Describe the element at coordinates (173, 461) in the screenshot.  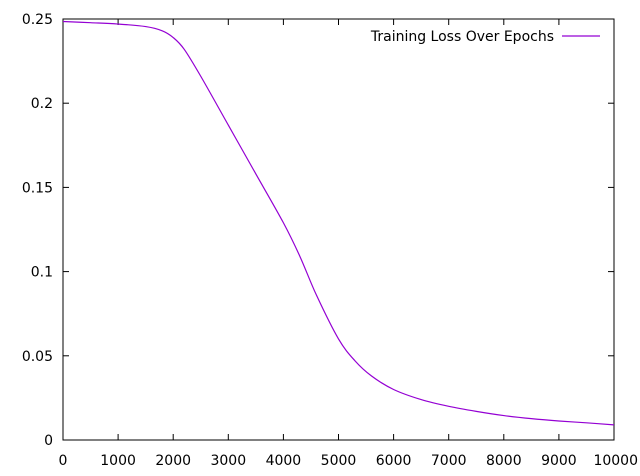
I see `x-tick-label: 2000` at that location.